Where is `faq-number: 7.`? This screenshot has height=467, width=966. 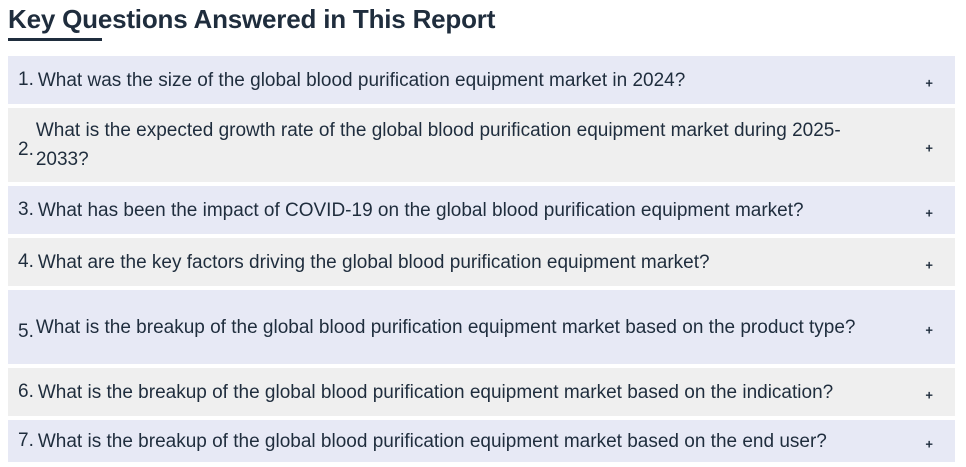
faq-number: 7. is located at coordinates (26, 440).